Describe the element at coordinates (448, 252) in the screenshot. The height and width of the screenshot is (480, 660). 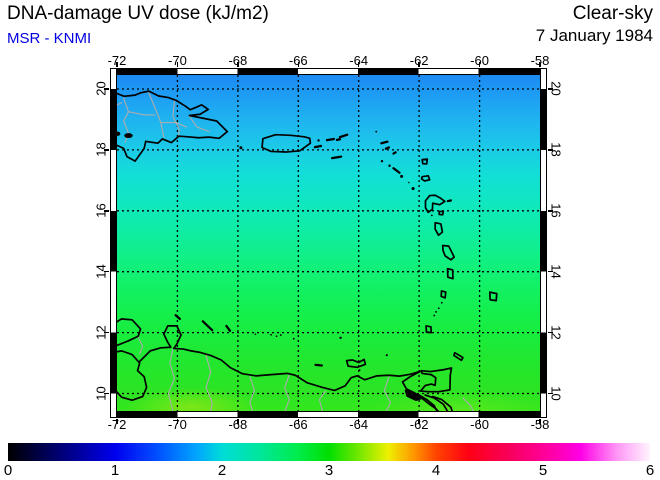
I see `island-martinique` at that location.